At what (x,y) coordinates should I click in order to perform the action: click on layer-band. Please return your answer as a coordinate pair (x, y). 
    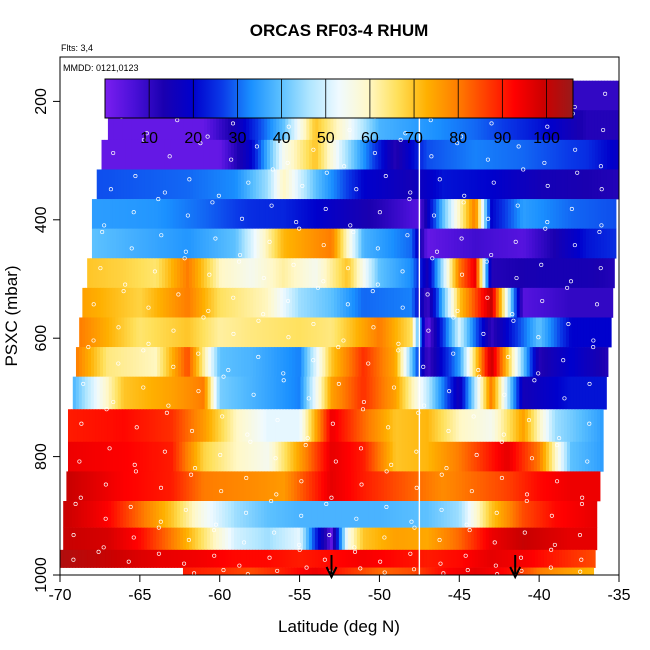
    Looking at the image, I should click on (335, 425).